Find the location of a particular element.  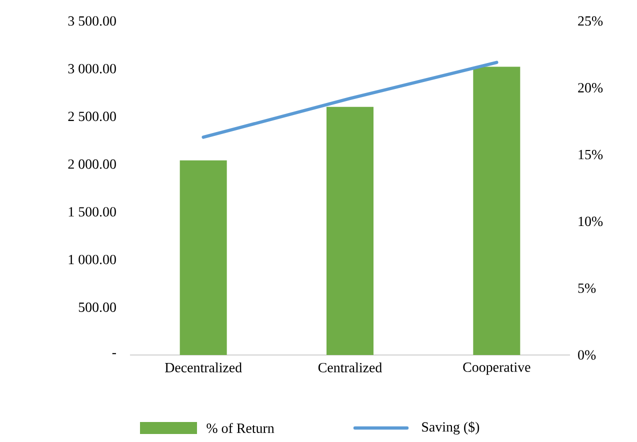

y2-tick-label: 10% is located at coordinates (590, 221).